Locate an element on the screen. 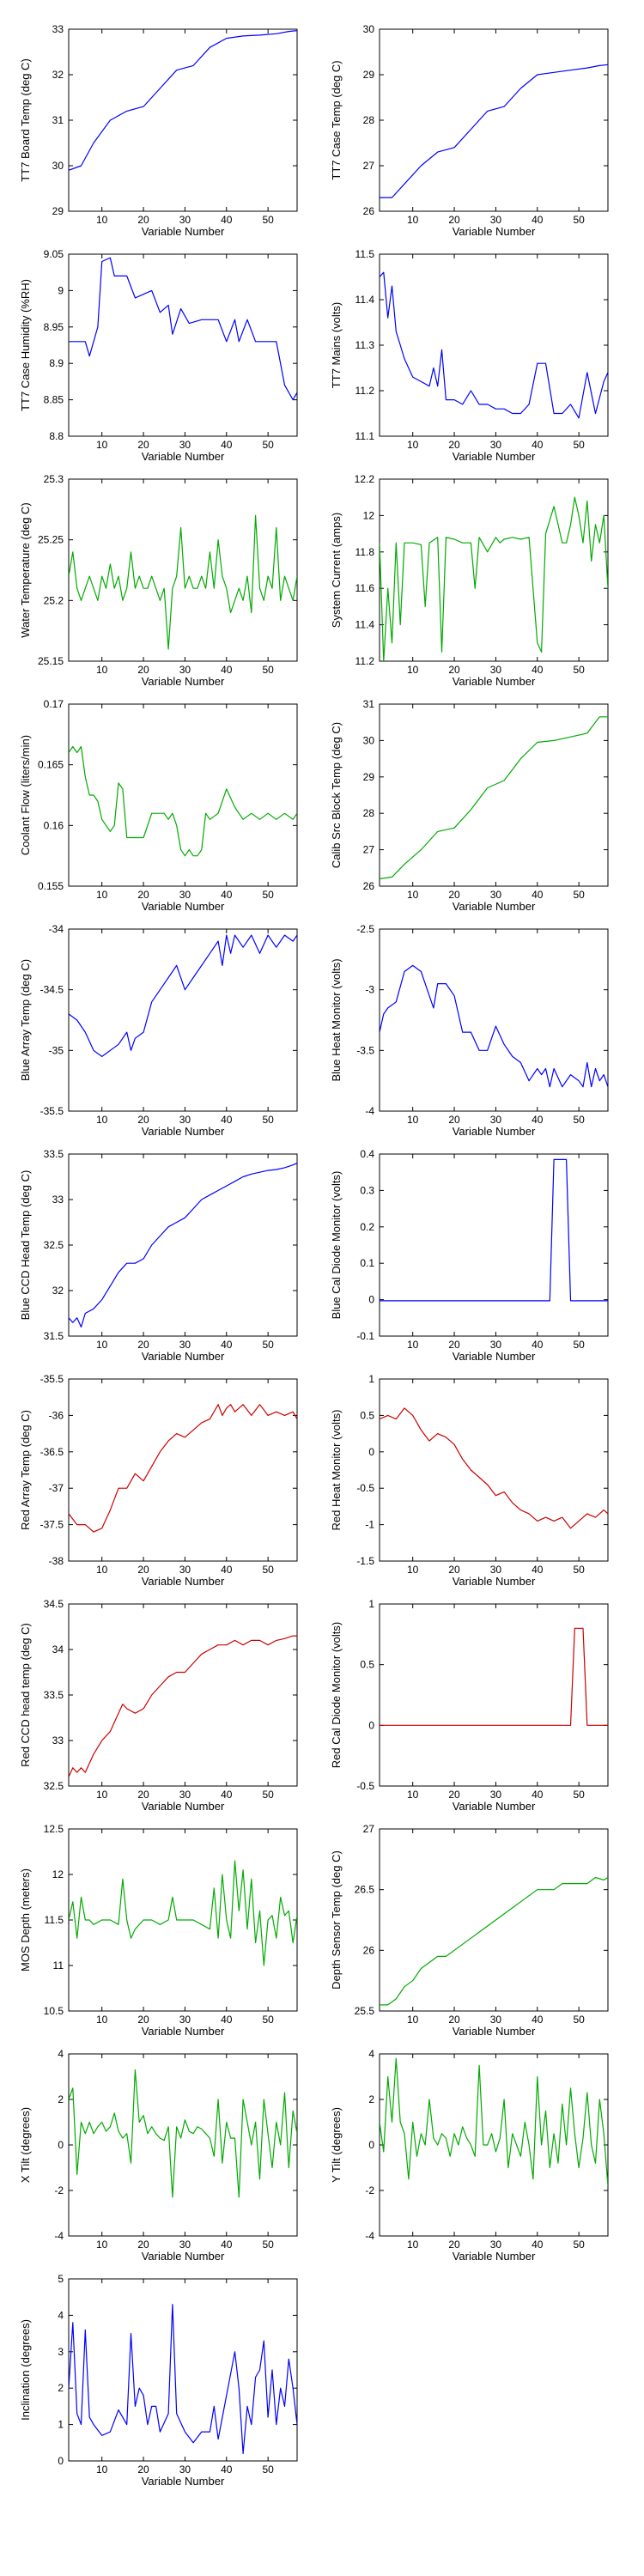  y-axis-label: Inclination (degrees) is located at coordinates (25, 2370).